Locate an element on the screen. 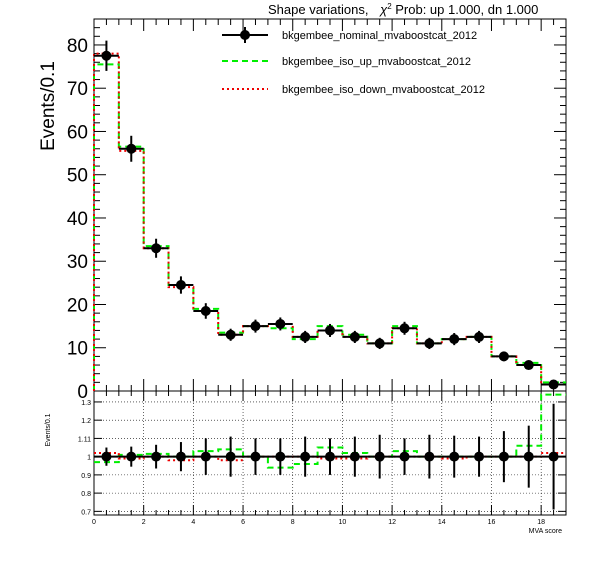 The image size is (596, 572). y-tick-label: 60 is located at coordinates (77, 132).